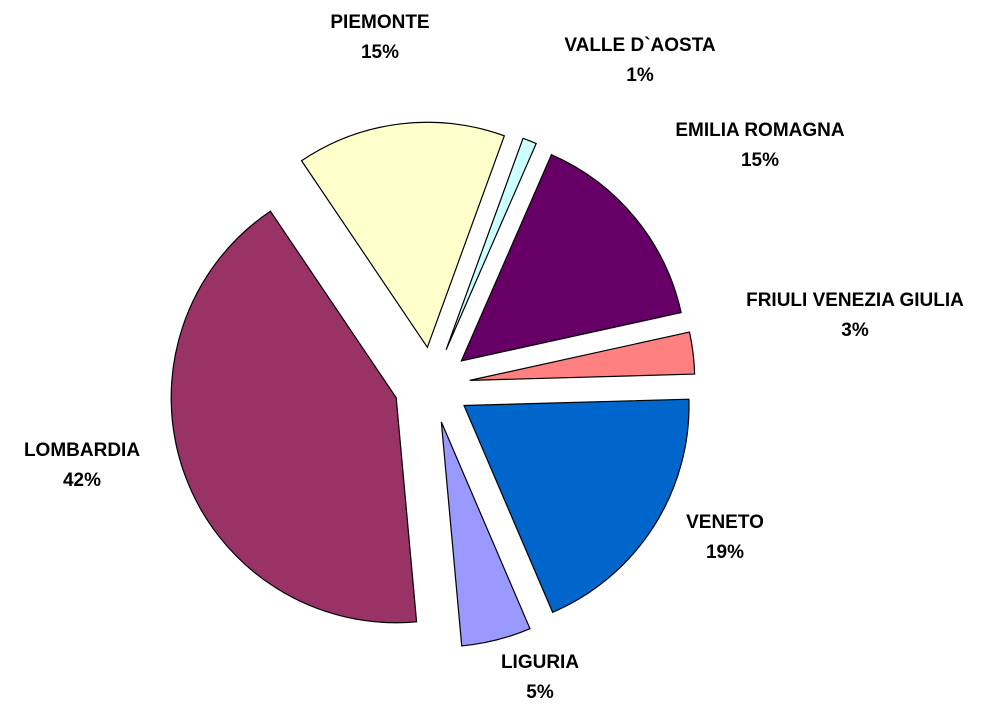  I want to click on slice-label: EMILIA ROMAGNA, so click(760, 130).